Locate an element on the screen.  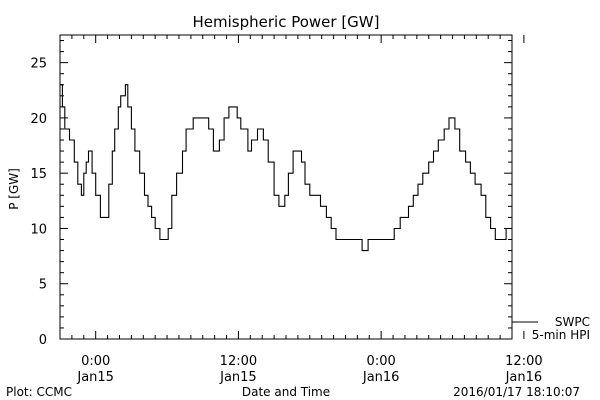
plot-timestamp: 2016/01/17 18:10:07 is located at coordinates (516, 392).